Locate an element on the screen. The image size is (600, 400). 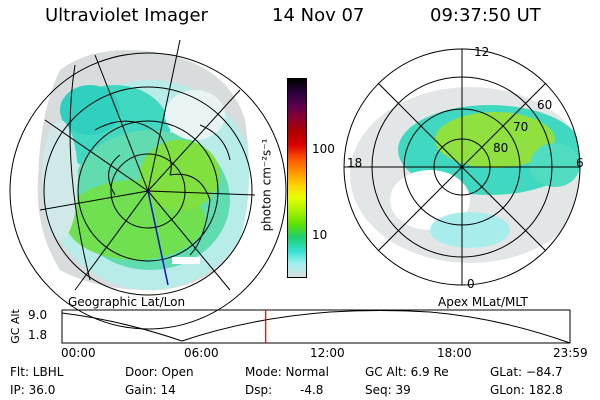
info-flt: Flt: LBHL is located at coordinates (37, 372).